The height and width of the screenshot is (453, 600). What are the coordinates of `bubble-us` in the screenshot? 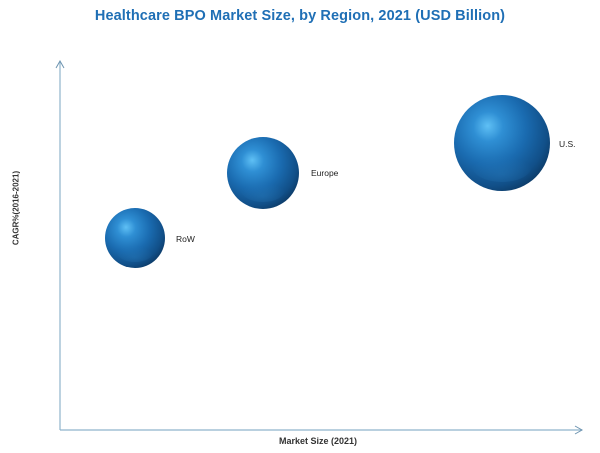 It's located at (502, 143).